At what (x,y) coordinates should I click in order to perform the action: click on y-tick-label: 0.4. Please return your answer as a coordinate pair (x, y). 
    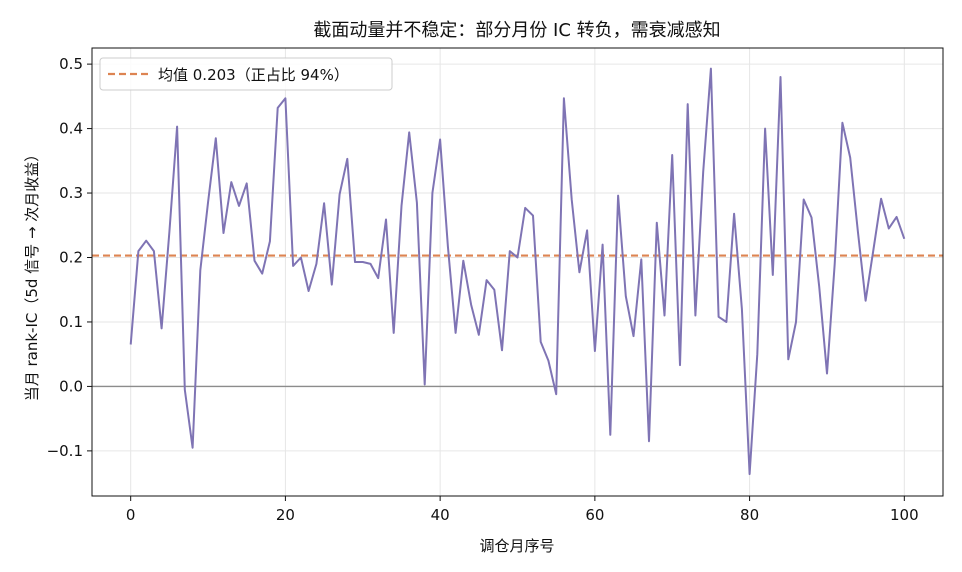
    Looking at the image, I should click on (71, 129).